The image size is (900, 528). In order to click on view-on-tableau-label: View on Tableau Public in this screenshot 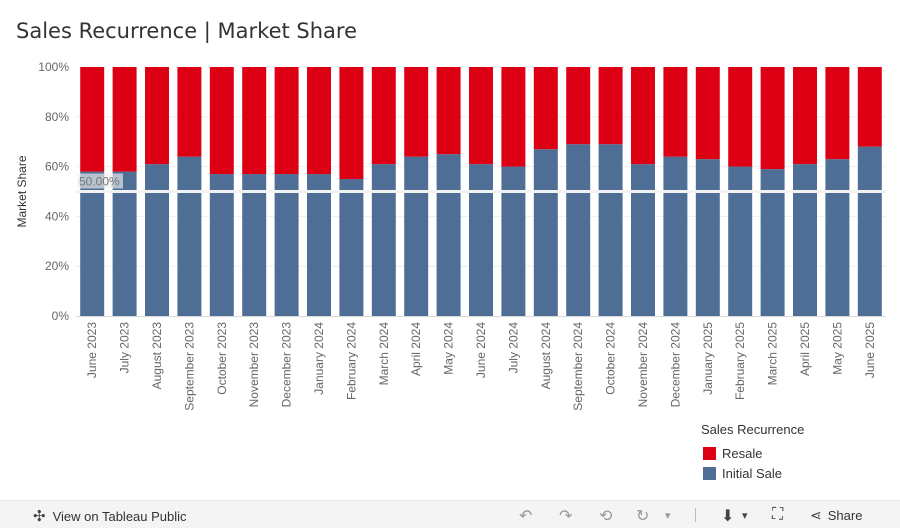, I will do `click(119, 516)`.